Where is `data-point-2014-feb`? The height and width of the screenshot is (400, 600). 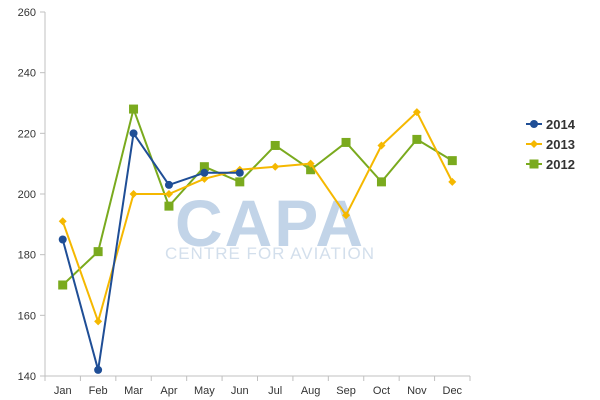 data-point-2014-feb is located at coordinates (98, 369).